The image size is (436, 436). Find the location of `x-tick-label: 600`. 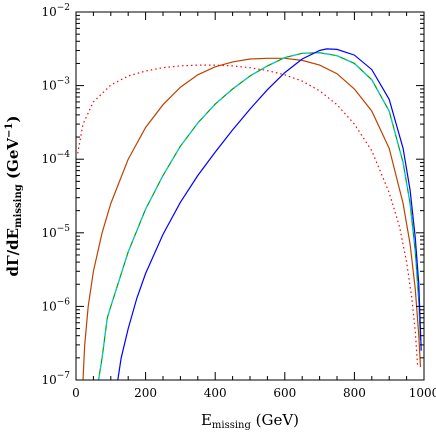

x-tick-label: 600 is located at coordinates (284, 393).